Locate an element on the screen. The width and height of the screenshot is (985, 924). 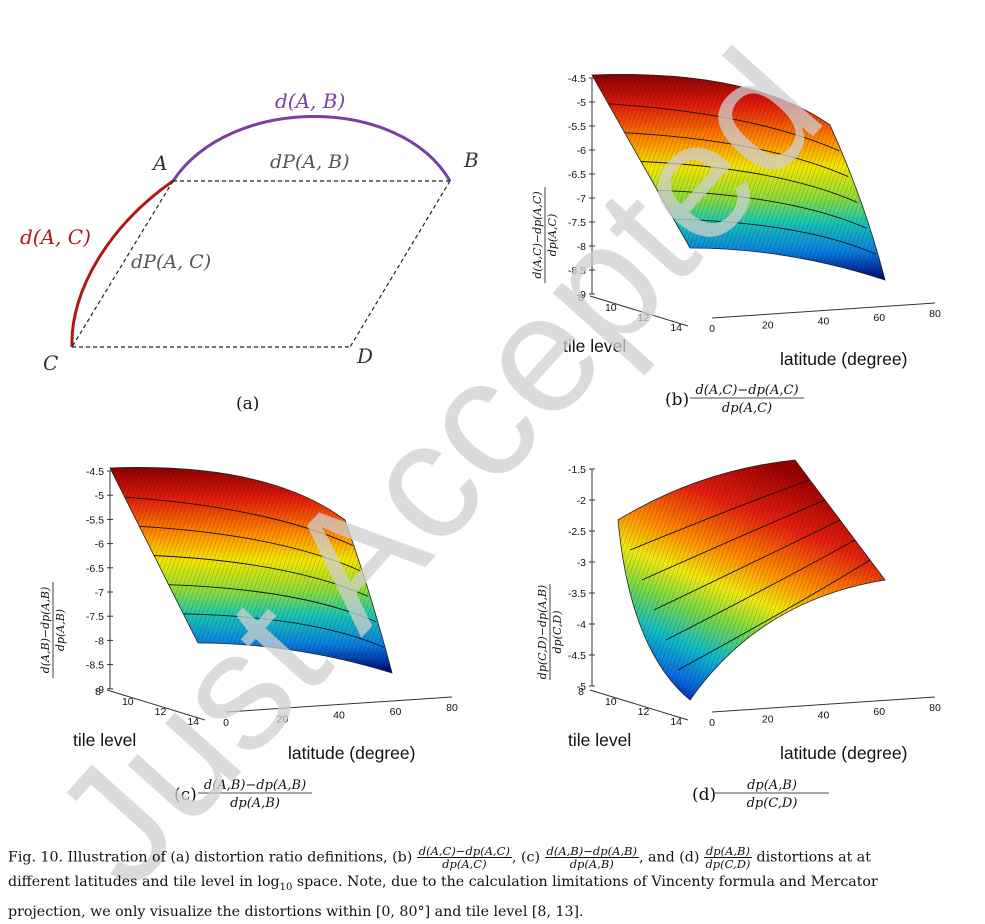
z-label-numerator: dp(C,D)−dp(A,B) is located at coordinates (542, 632).